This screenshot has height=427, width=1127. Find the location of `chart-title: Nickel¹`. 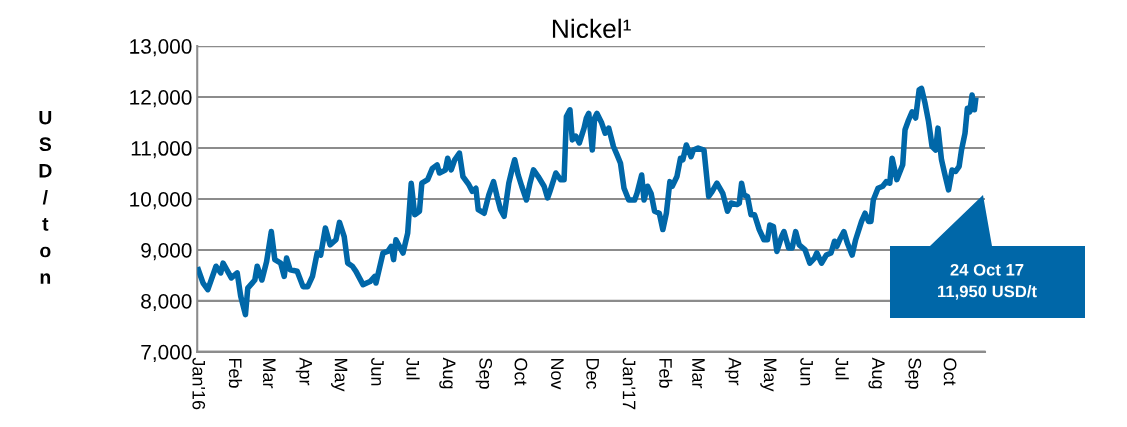

chart-title: Nickel¹ is located at coordinates (591, 28).